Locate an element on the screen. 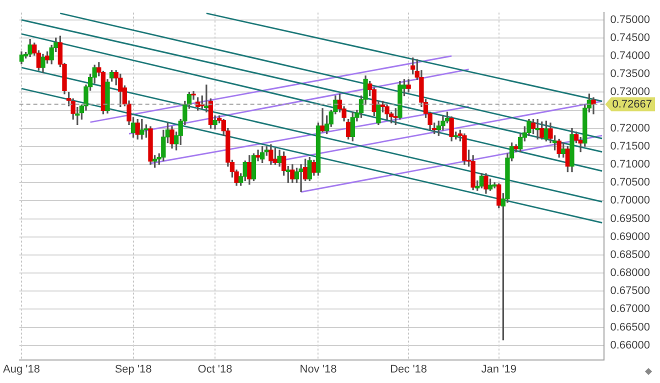 The image size is (660, 383). y-tick-label: 0.75000 is located at coordinates (630, 20).